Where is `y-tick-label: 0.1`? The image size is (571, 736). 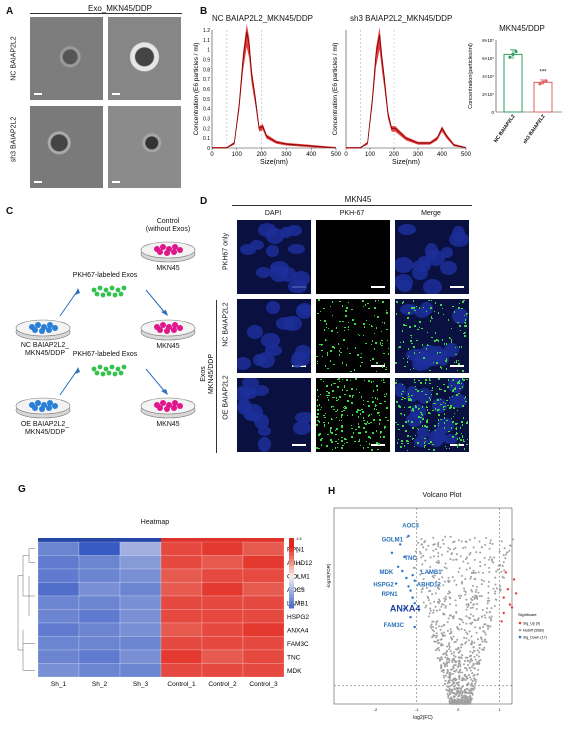 y-tick-label: 0.1 is located at coordinates (206, 139).